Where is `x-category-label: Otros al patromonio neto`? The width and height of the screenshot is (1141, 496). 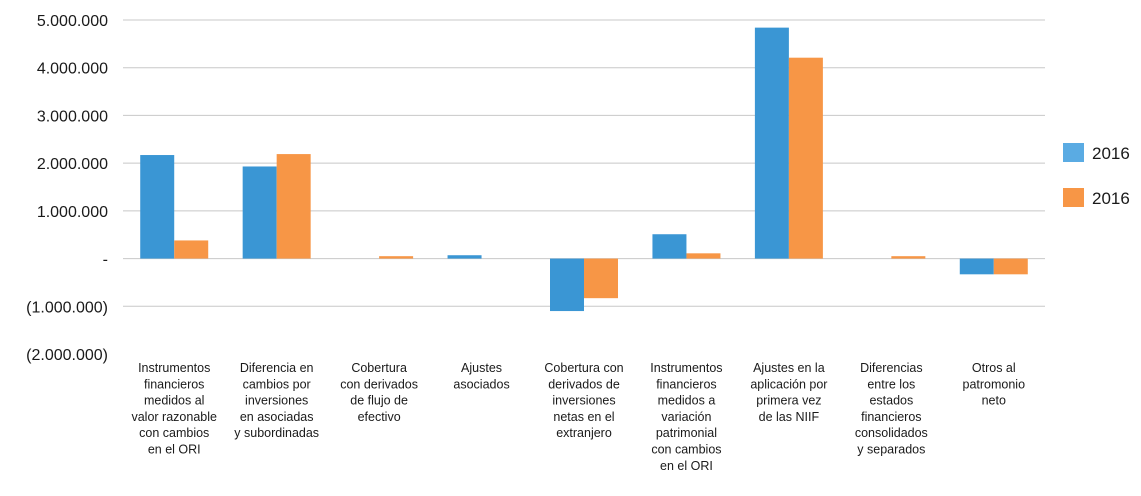
x-category-label: Otros al patromonio neto is located at coordinates (994, 384).